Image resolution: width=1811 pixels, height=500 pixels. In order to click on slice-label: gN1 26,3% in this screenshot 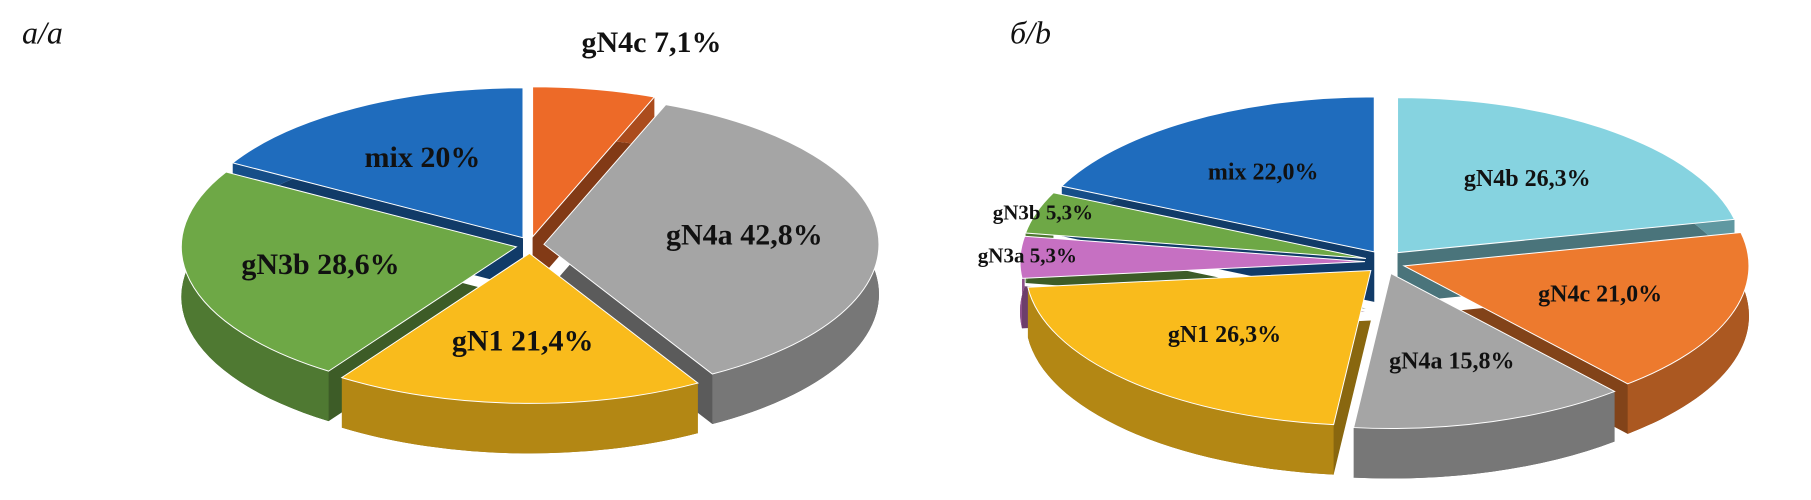, I will do `click(1224, 335)`.